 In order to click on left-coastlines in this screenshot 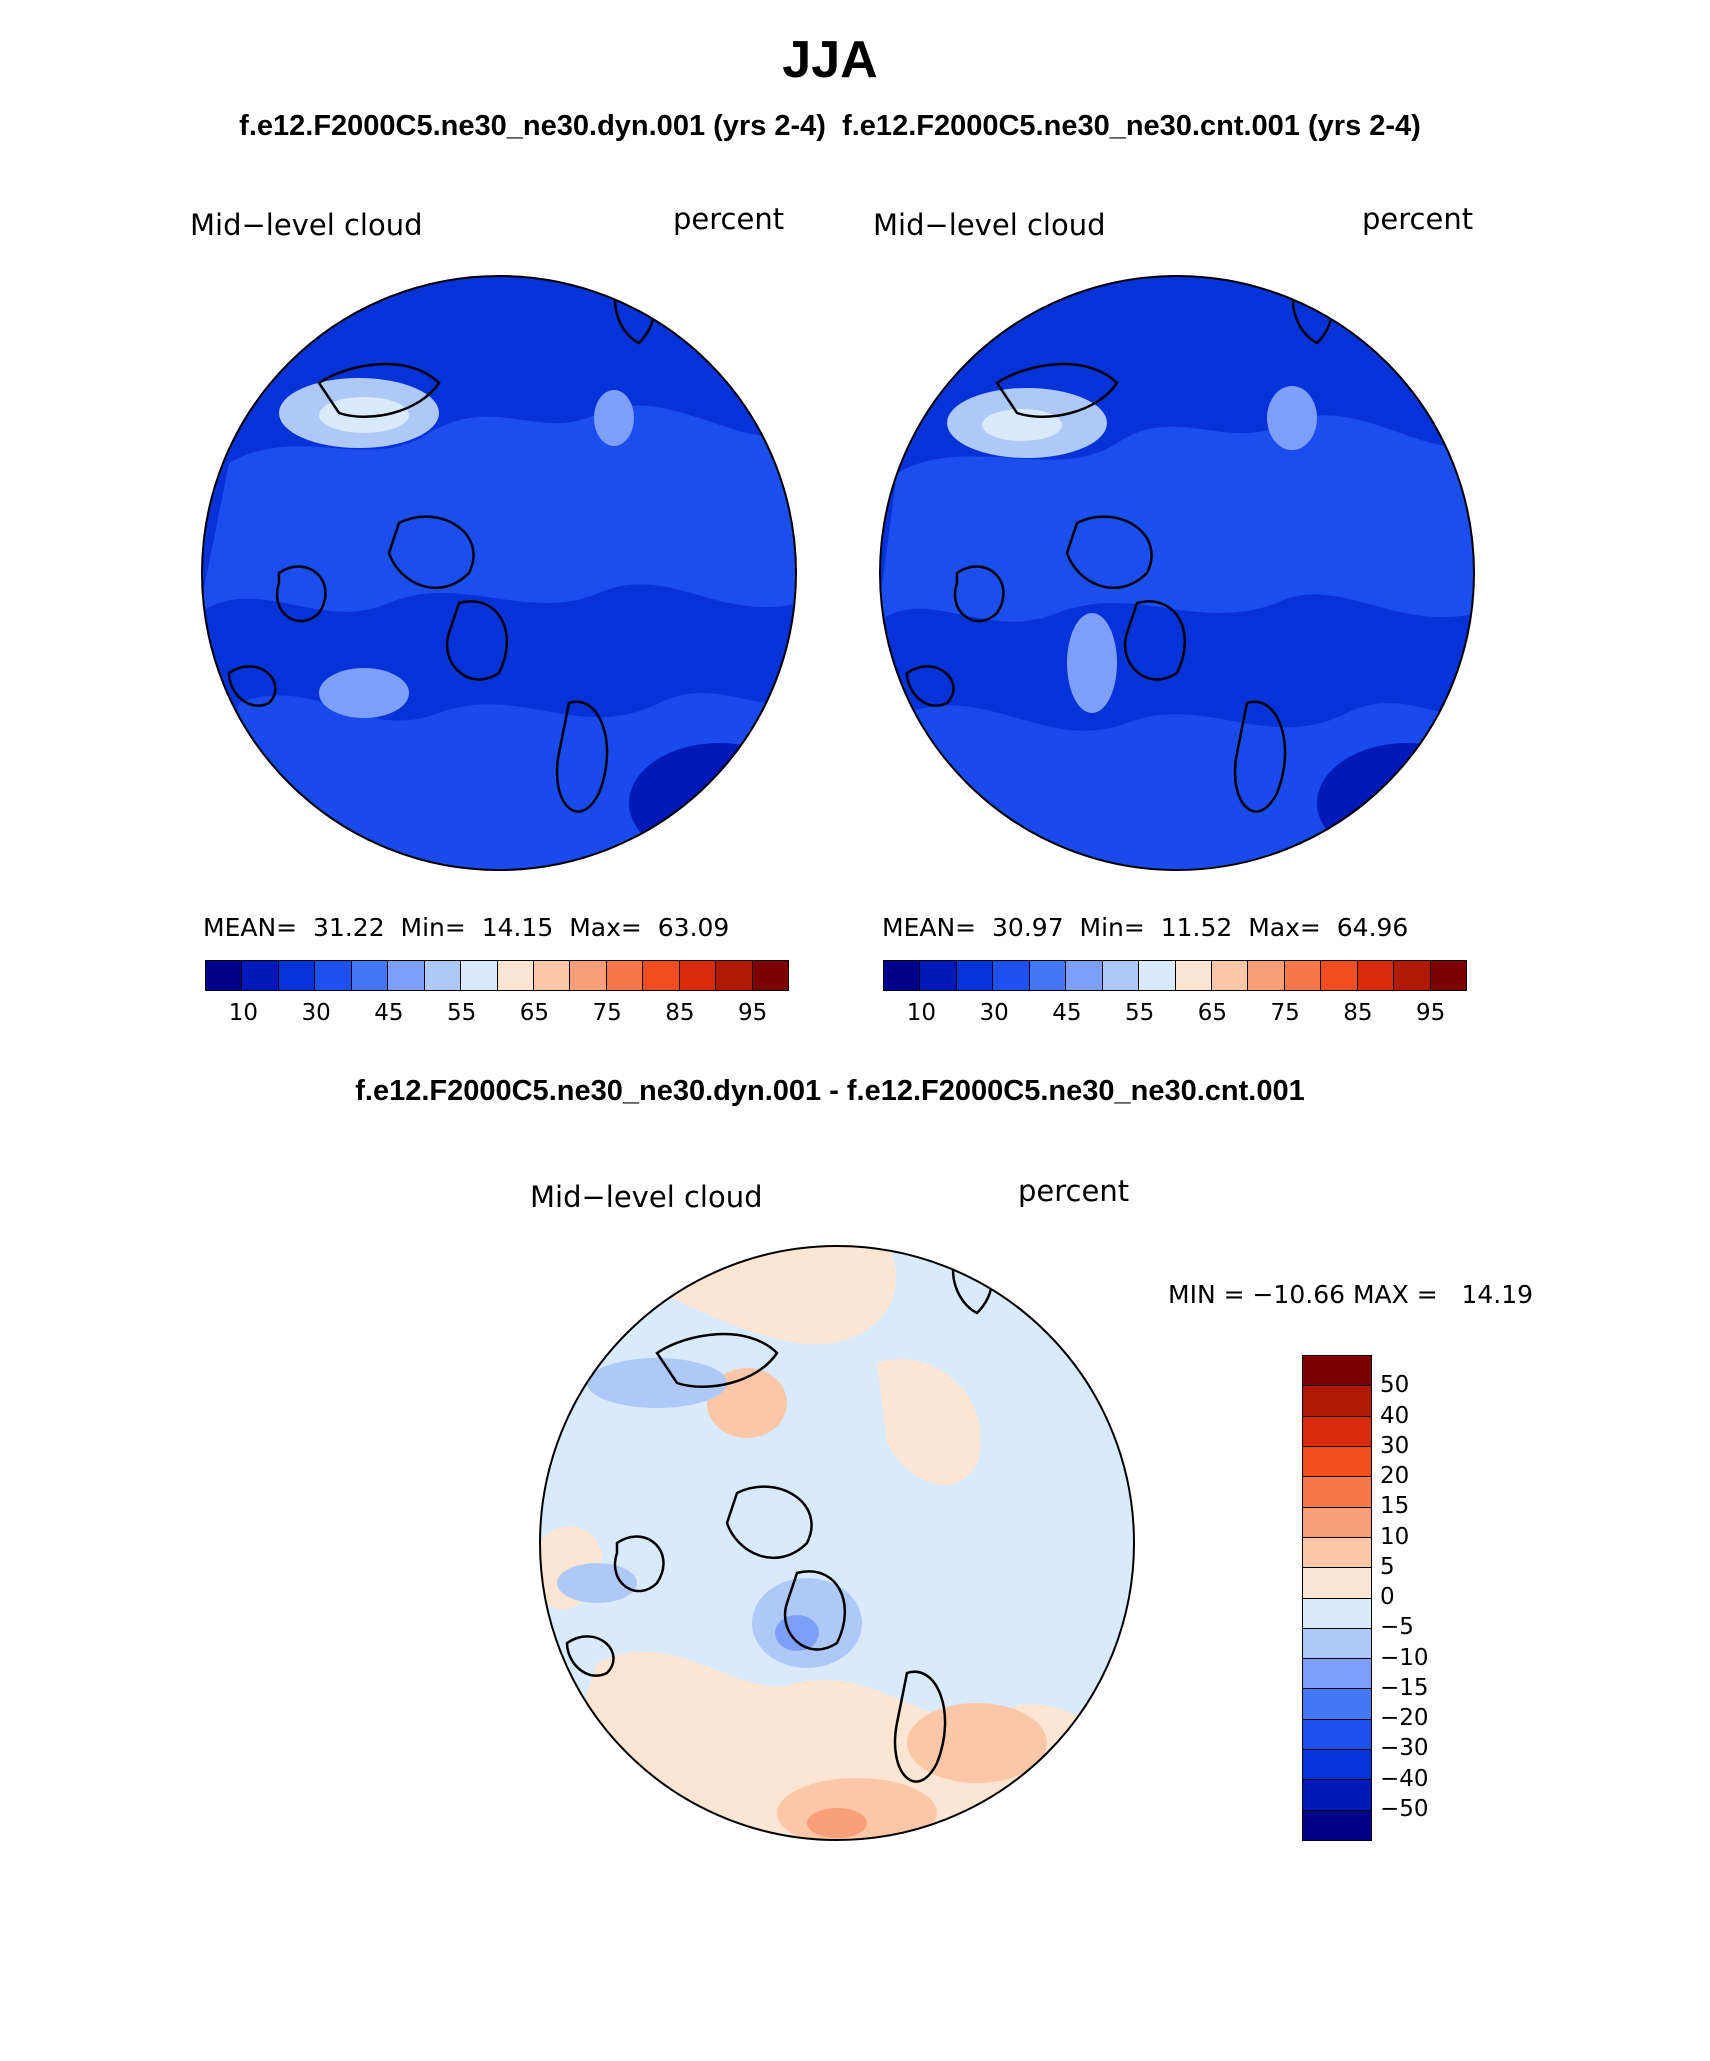, I will do `click(441, 546)`.